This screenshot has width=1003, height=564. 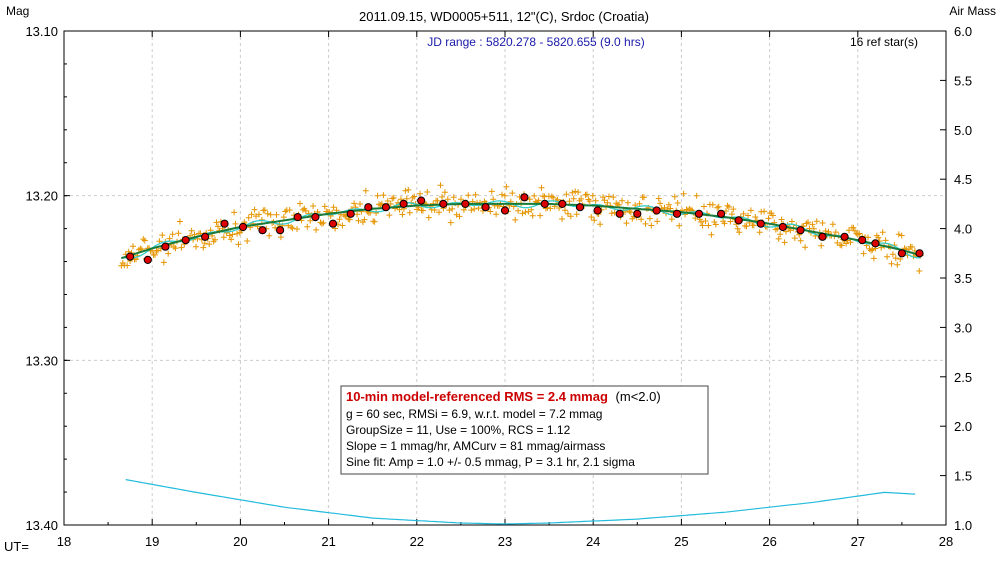 What do you see at coordinates (16, 546) in the screenshot?
I see `x-axis-label: UT=` at bounding box center [16, 546].